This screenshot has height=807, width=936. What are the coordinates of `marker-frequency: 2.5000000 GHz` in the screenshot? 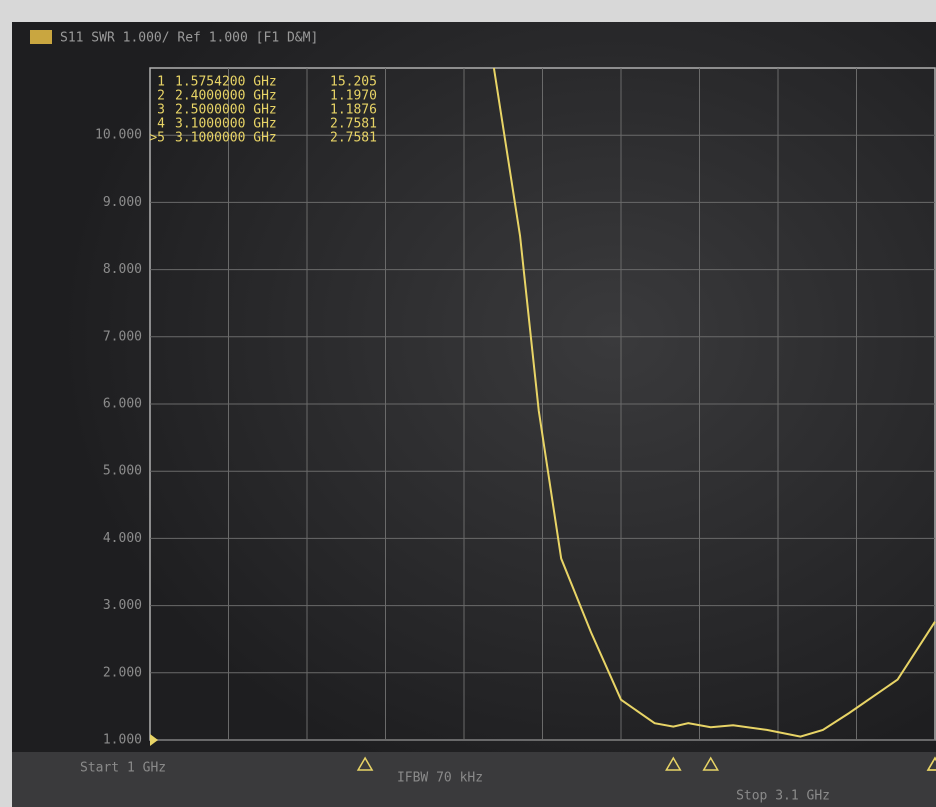 It's located at (226, 110).